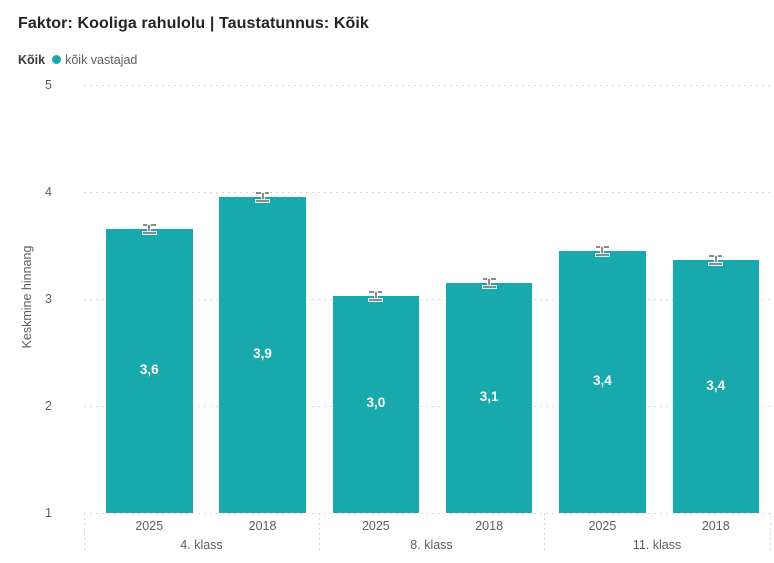  What do you see at coordinates (48, 85) in the screenshot?
I see `y-axis-tick-label: 5` at bounding box center [48, 85].